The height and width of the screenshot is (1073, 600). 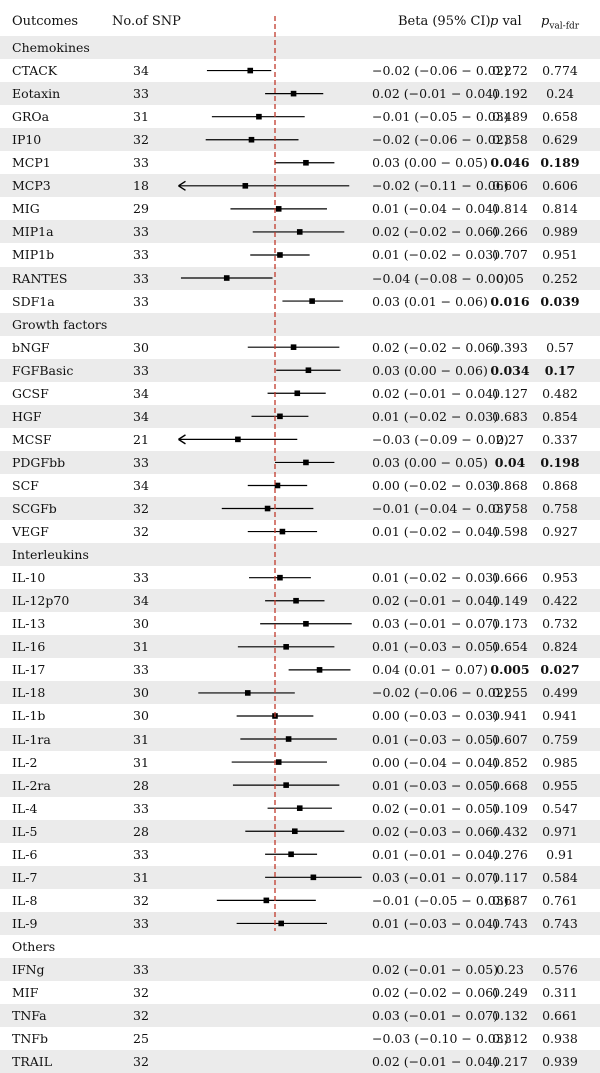 I want to click on beta-ci-value: 0.00 (−0.04 − 0.04), so click(x=435, y=762).